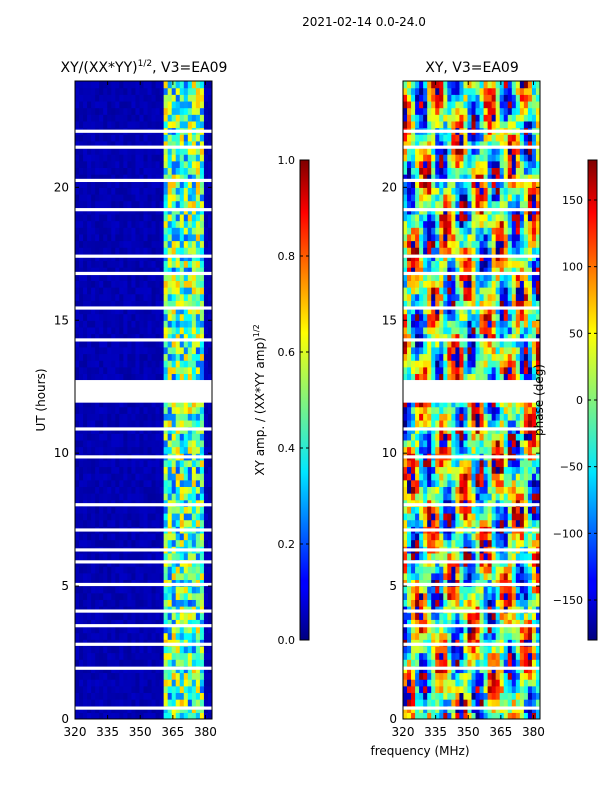 This screenshot has width=600, height=800. What do you see at coordinates (140, 732) in the screenshot?
I see `amplitude-xtick-label: 350` at bounding box center [140, 732].